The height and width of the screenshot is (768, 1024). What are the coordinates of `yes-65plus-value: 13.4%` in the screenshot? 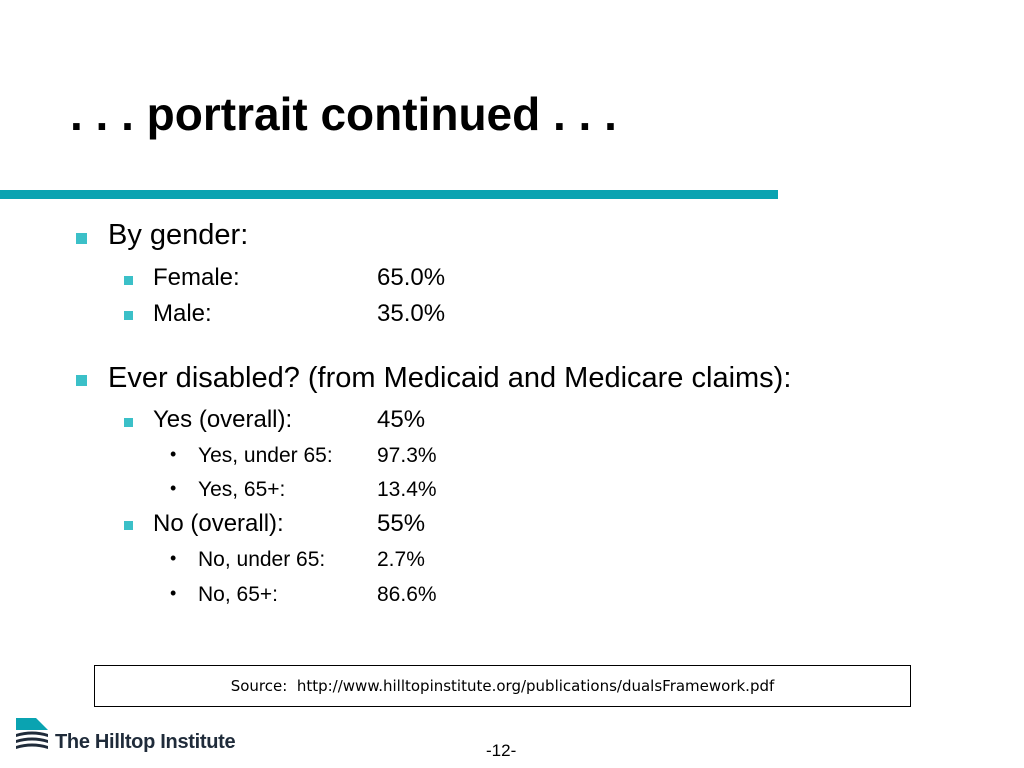 It's located at (407, 489).